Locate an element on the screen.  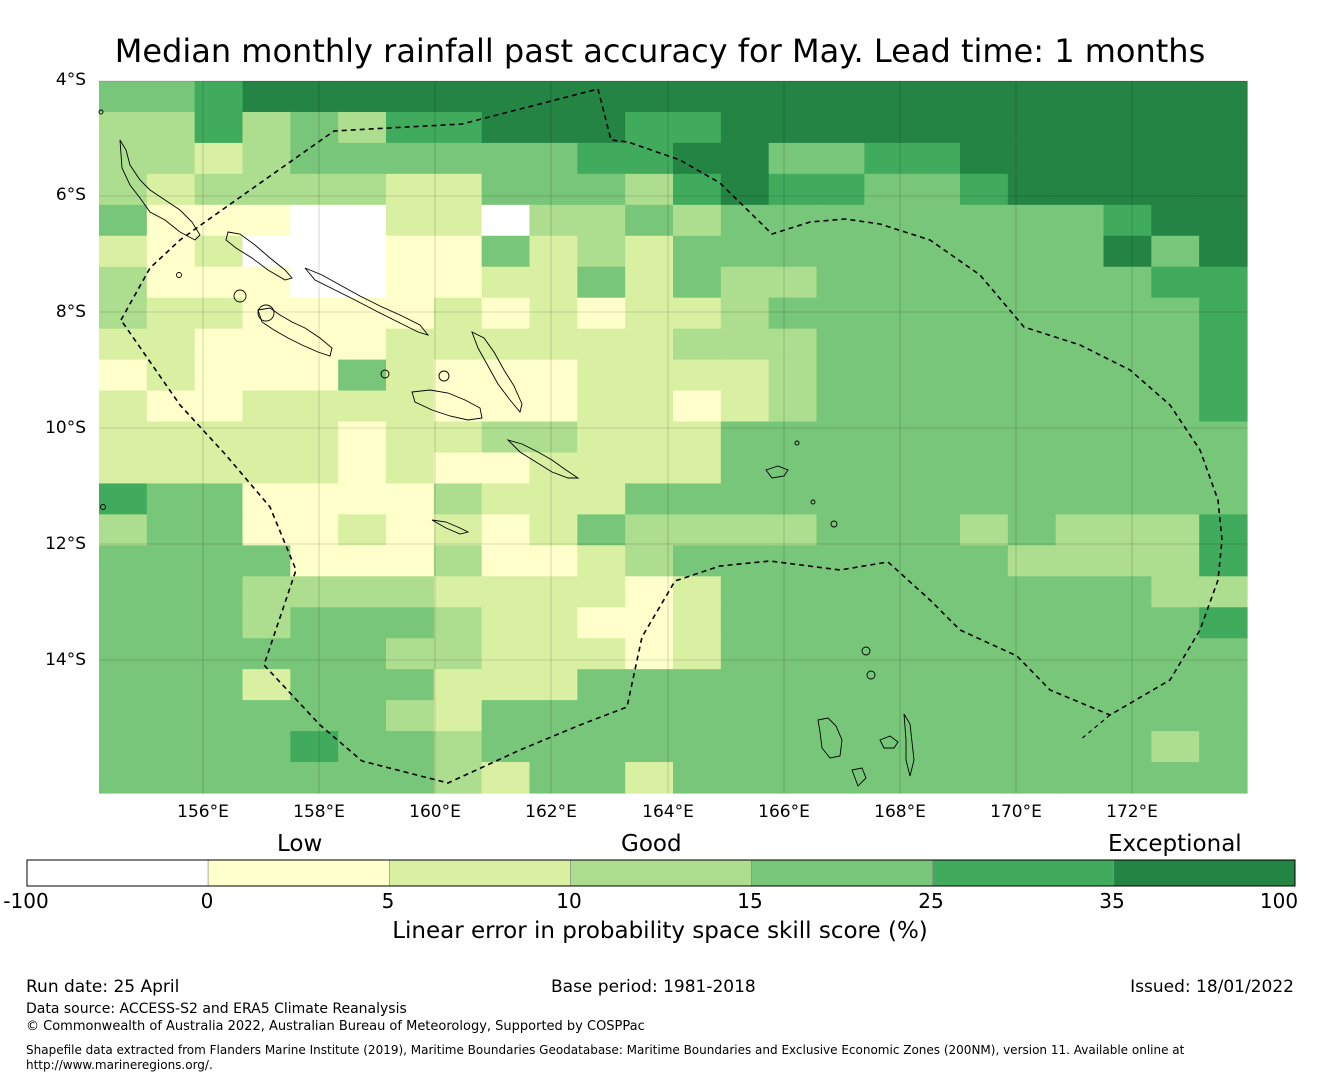
lon-label-170e: 170°E is located at coordinates (1016, 812).